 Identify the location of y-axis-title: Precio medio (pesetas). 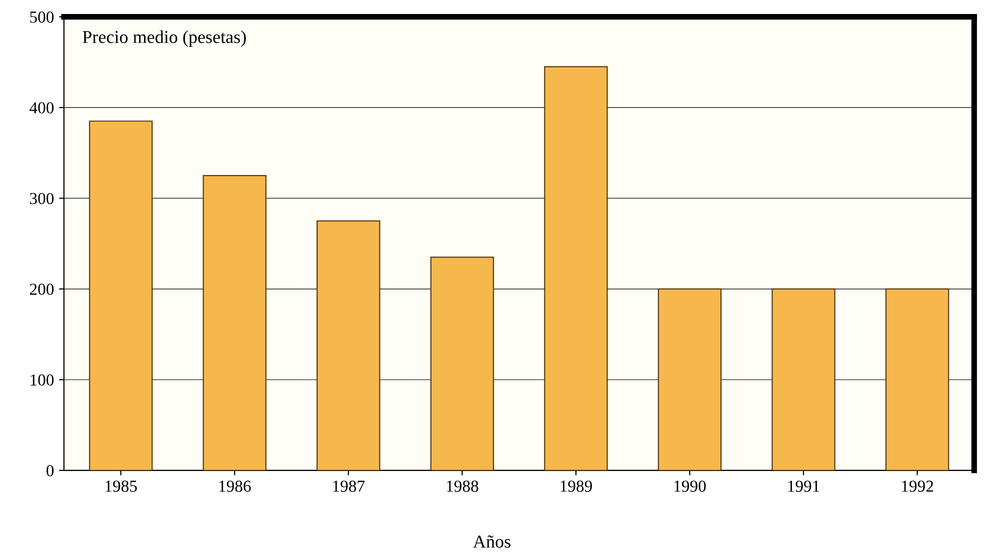
(164, 38).